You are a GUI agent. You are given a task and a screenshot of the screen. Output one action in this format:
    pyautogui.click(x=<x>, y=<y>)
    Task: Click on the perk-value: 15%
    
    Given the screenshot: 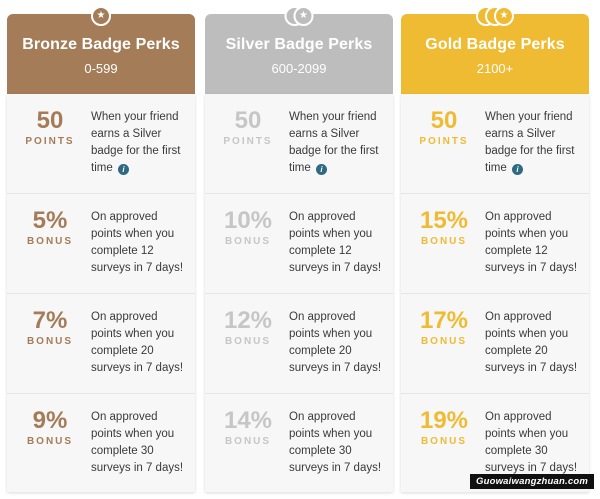 What is the action you would take?
    pyautogui.click(x=444, y=220)
    